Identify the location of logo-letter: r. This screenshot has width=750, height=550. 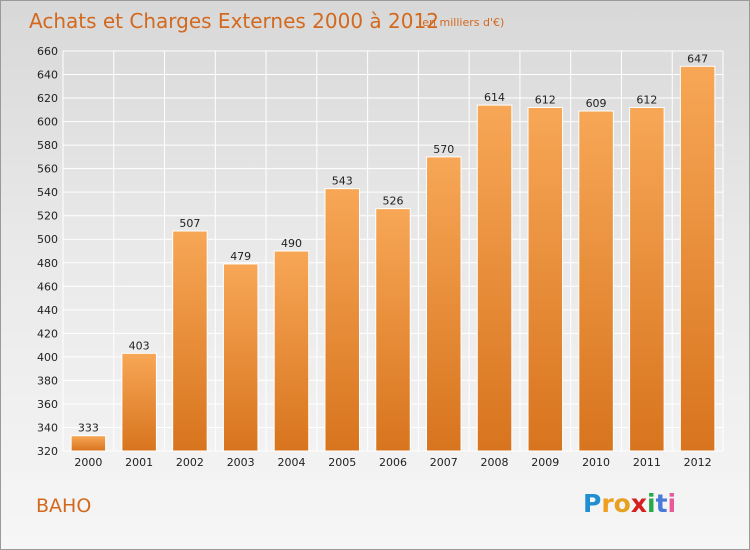
(607, 503).